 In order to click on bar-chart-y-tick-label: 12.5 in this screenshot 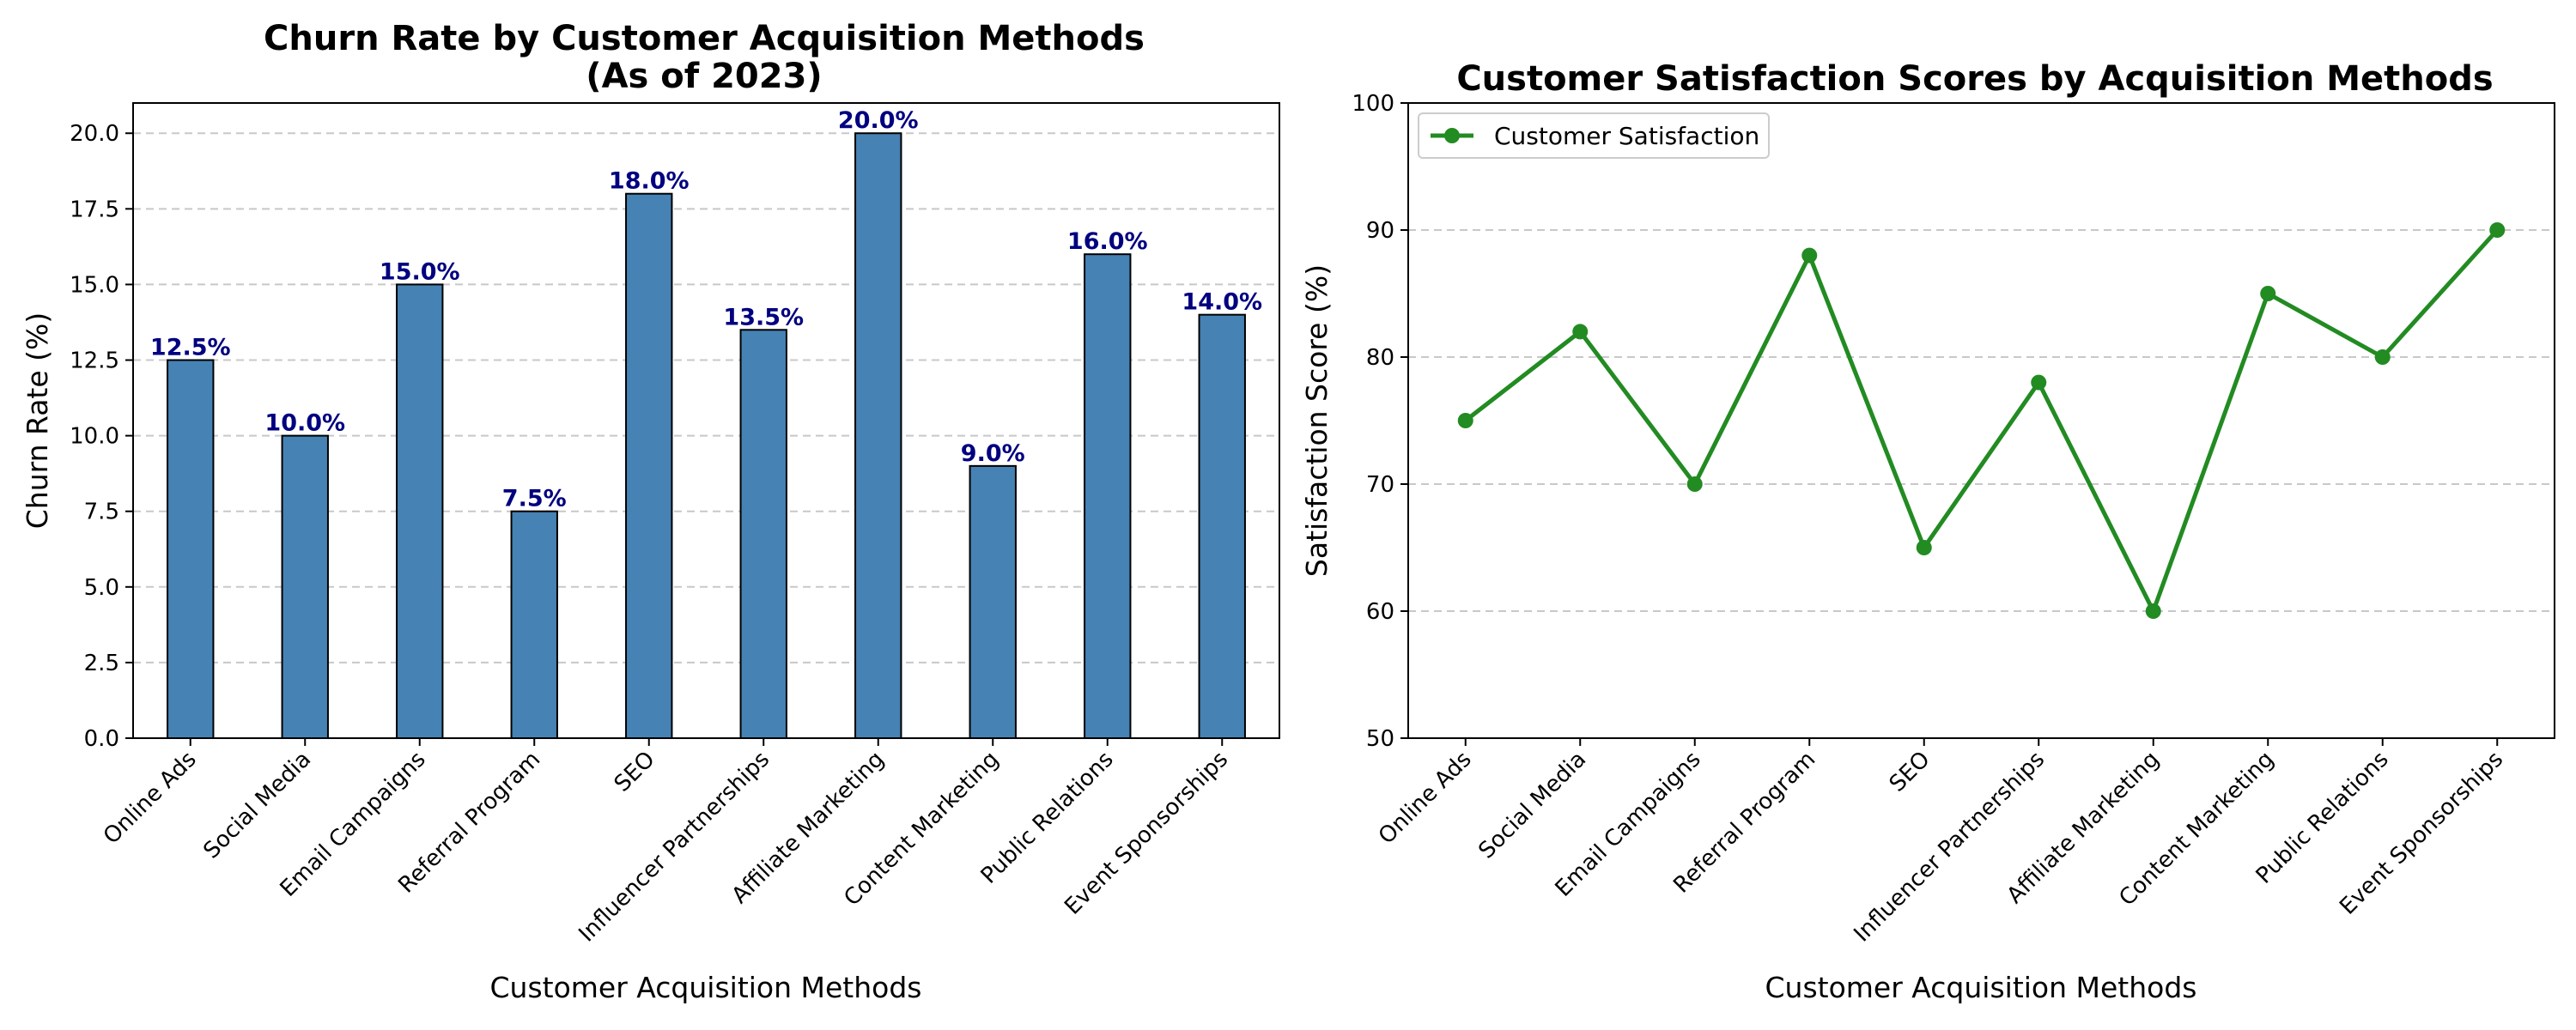, I will do `click(94, 361)`.